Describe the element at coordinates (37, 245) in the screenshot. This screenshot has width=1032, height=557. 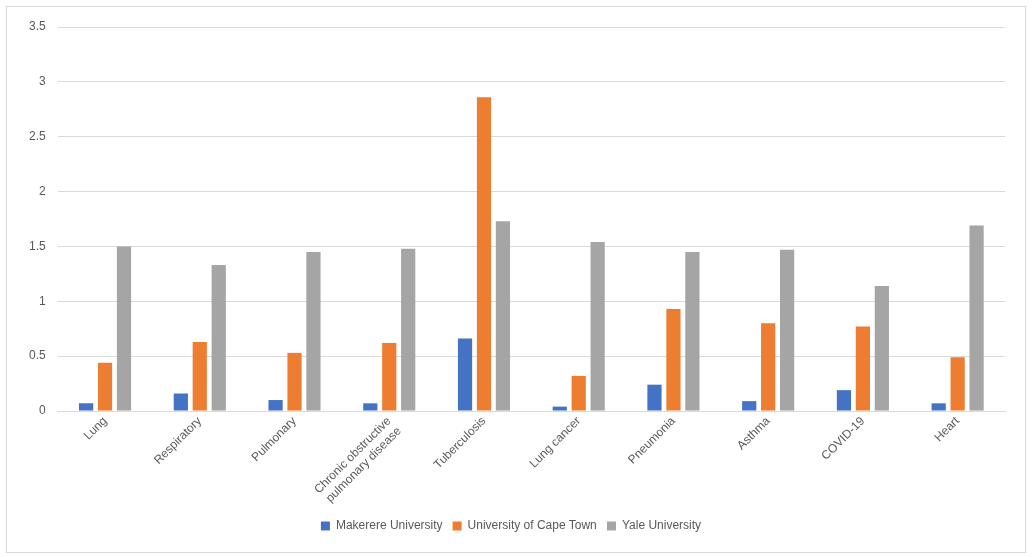
I see `y-tick-label: 1.5` at that location.